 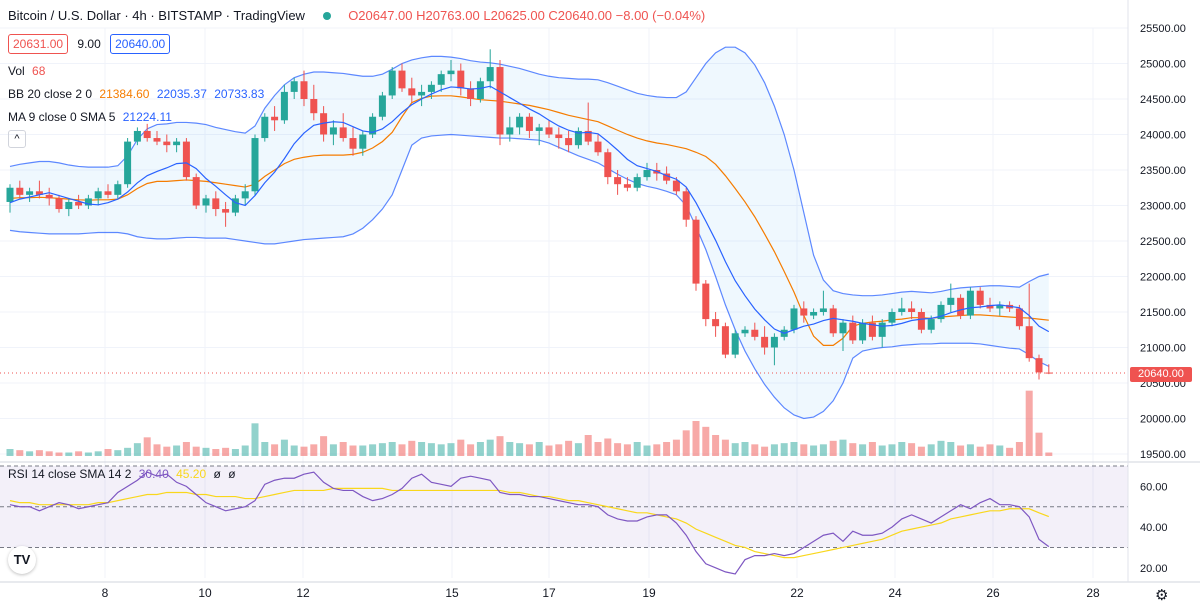 I want to click on rsi-line, so click(x=529, y=523).